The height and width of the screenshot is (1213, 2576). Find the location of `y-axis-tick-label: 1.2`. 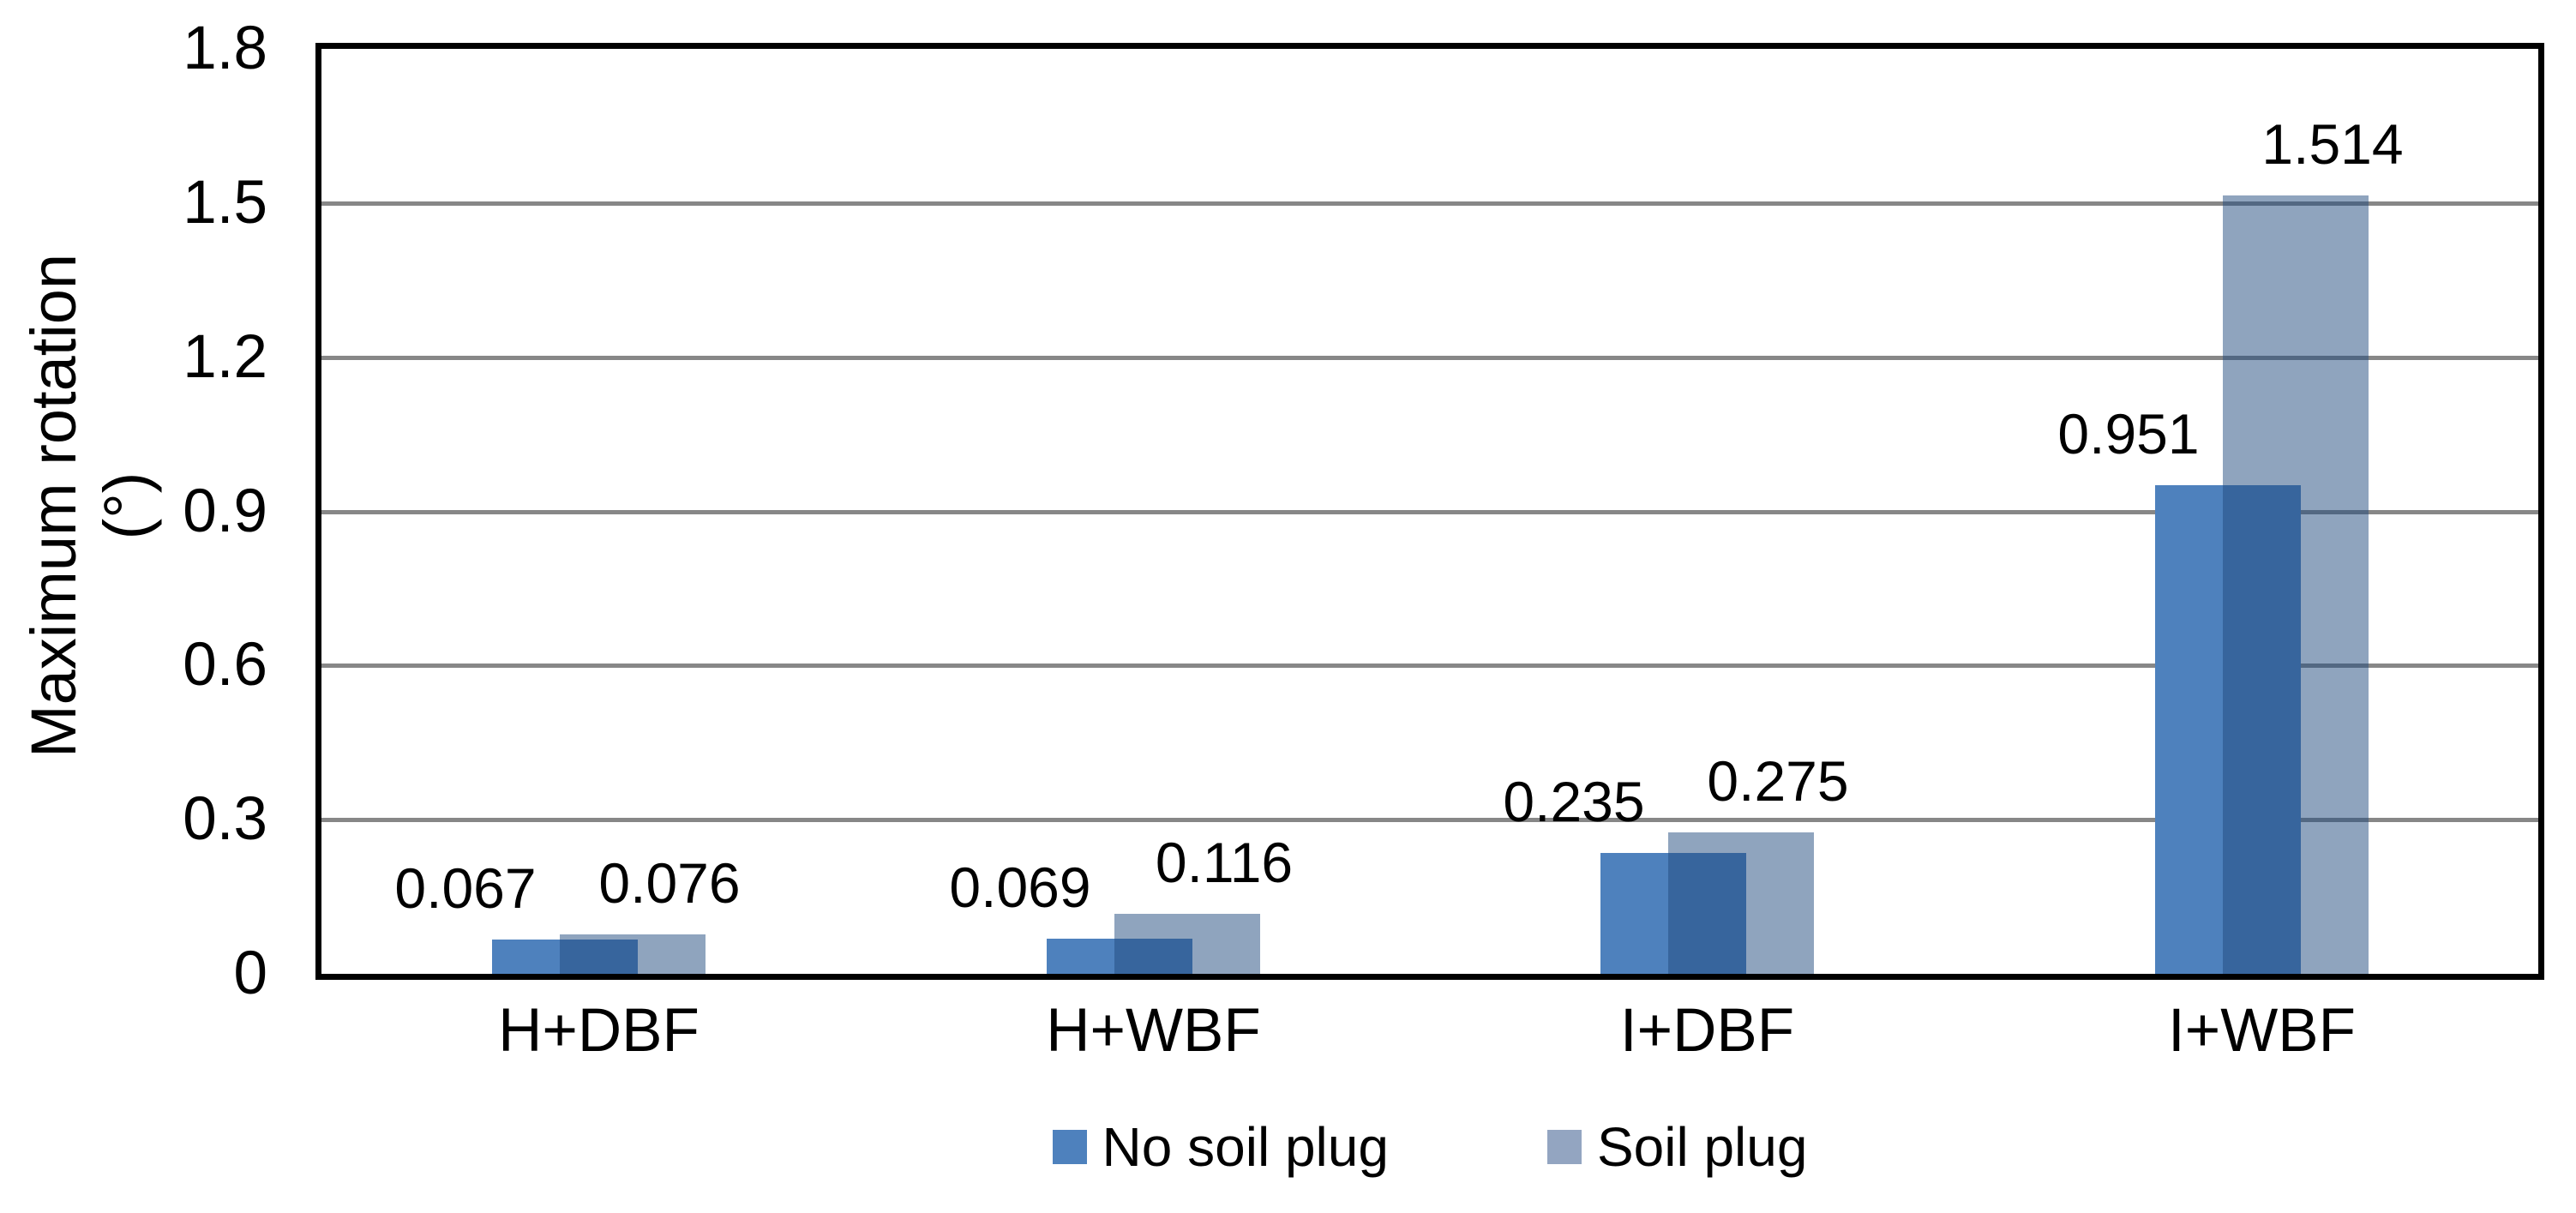

y-axis-tick-label: 1.2 is located at coordinates (225, 357).